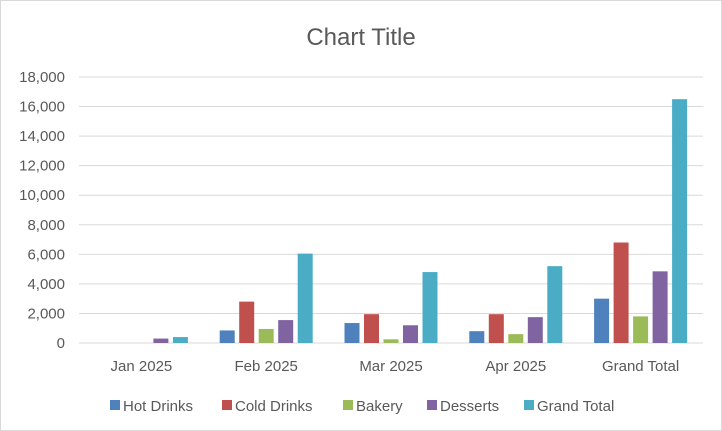 This screenshot has width=722, height=431. What do you see at coordinates (42, 136) in the screenshot?
I see `y-tick-label: 14,000` at bounding box center [42, 136].